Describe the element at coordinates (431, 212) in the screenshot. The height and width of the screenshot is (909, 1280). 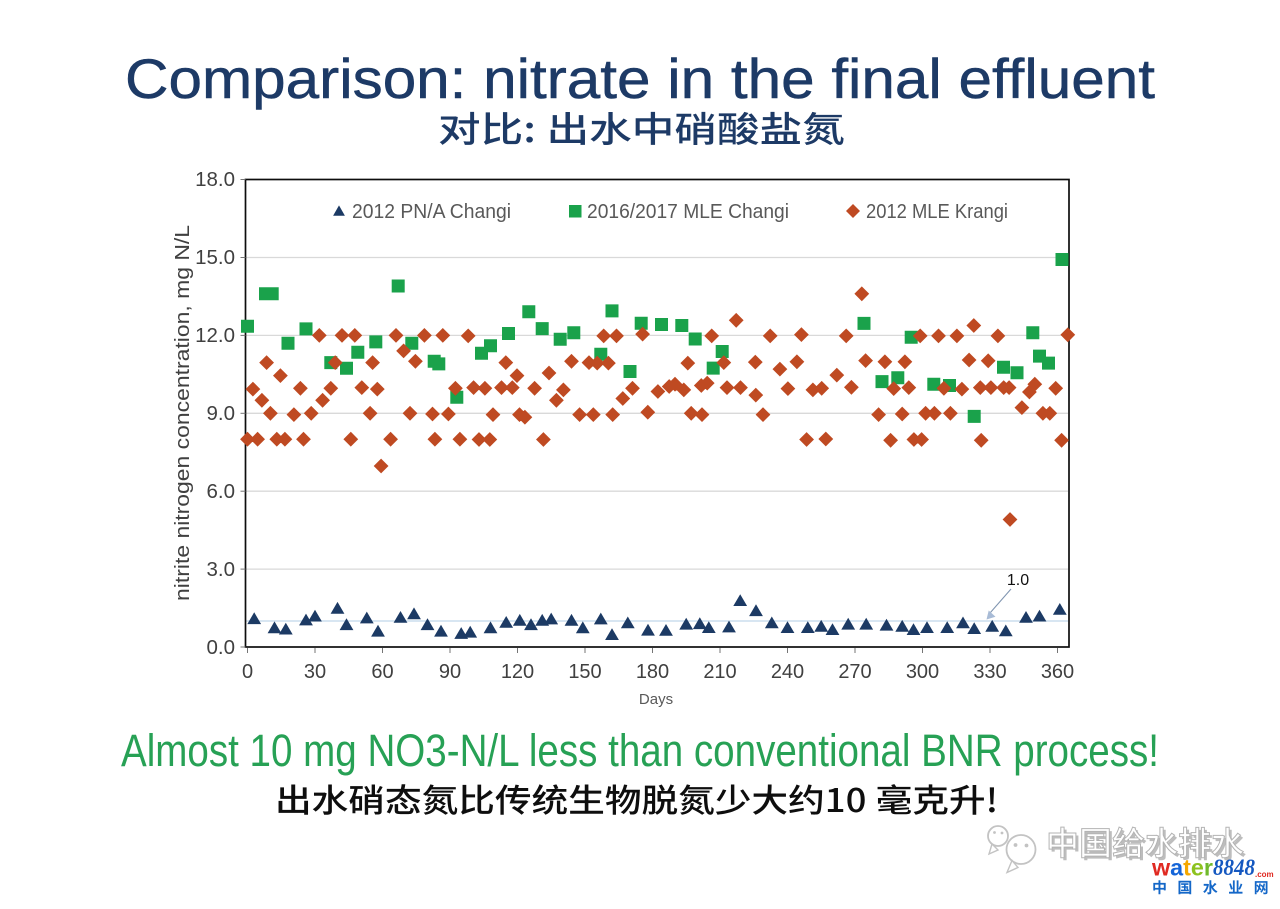
I see `svg-text: 2012 PN/A Changi` at that location.